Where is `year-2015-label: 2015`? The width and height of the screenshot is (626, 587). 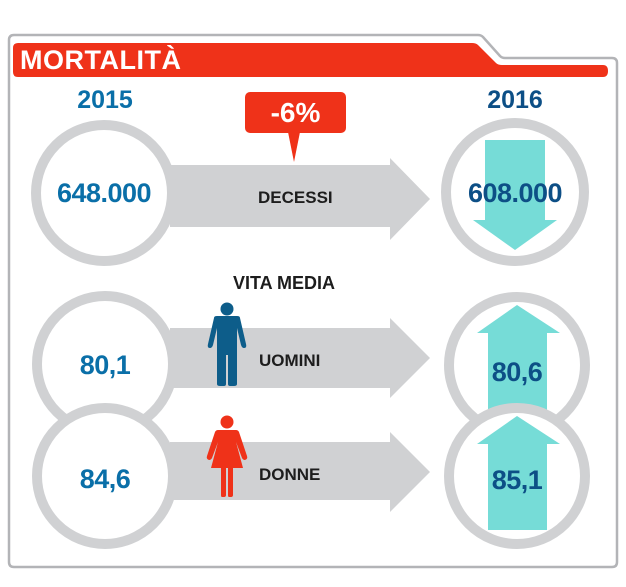
year-2015-label: 2015 is located at coordinates (105, 100).